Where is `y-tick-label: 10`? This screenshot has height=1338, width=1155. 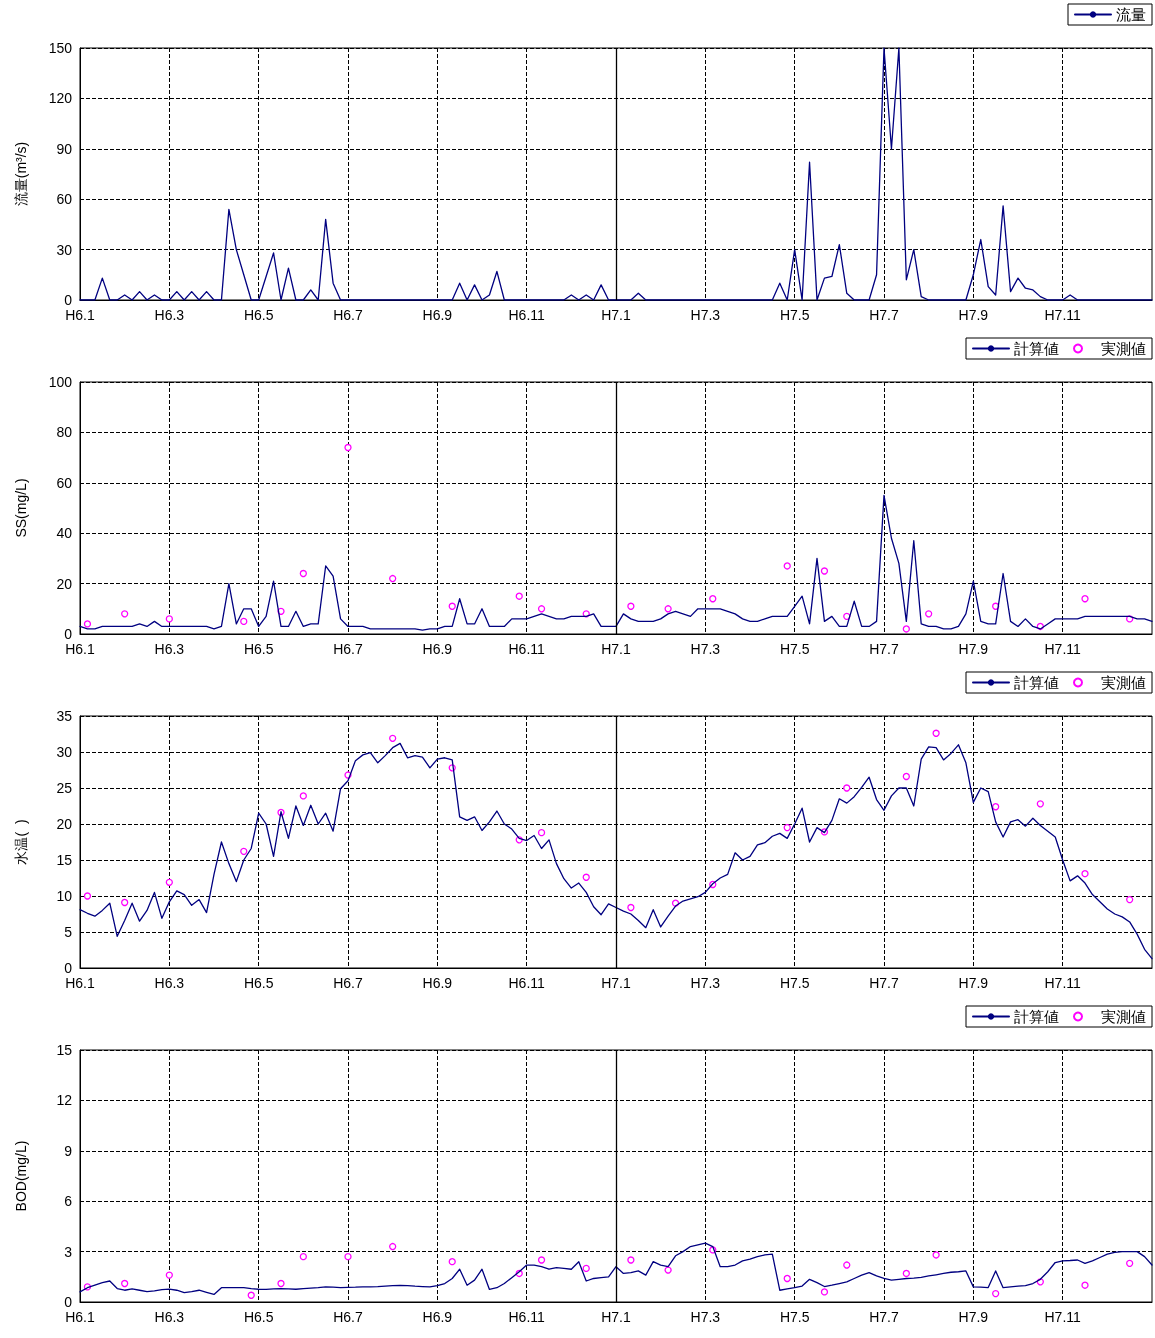 y-tick-label: 10 is located at coordinates (64, 896).